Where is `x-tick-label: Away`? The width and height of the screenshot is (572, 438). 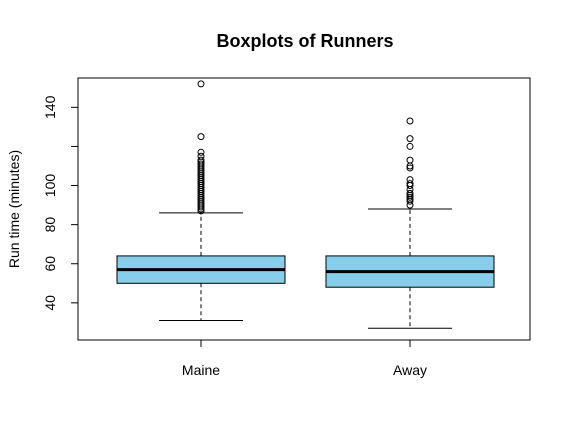 x-tick-label: Away is located at coordinates (410, 370).